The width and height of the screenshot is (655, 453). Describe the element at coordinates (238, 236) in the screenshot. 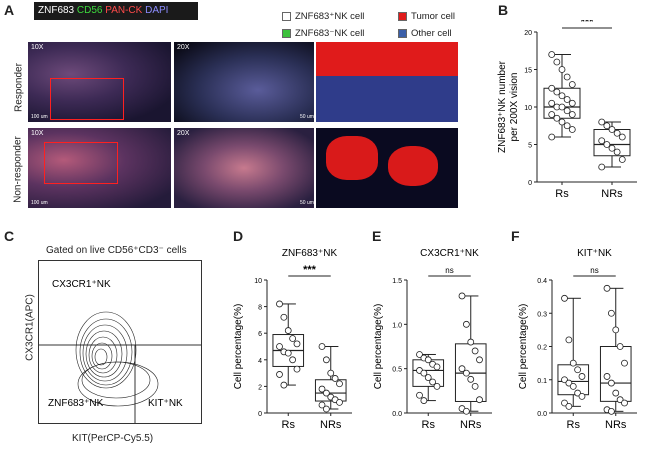

I see `panel-label-d: D` at that location.